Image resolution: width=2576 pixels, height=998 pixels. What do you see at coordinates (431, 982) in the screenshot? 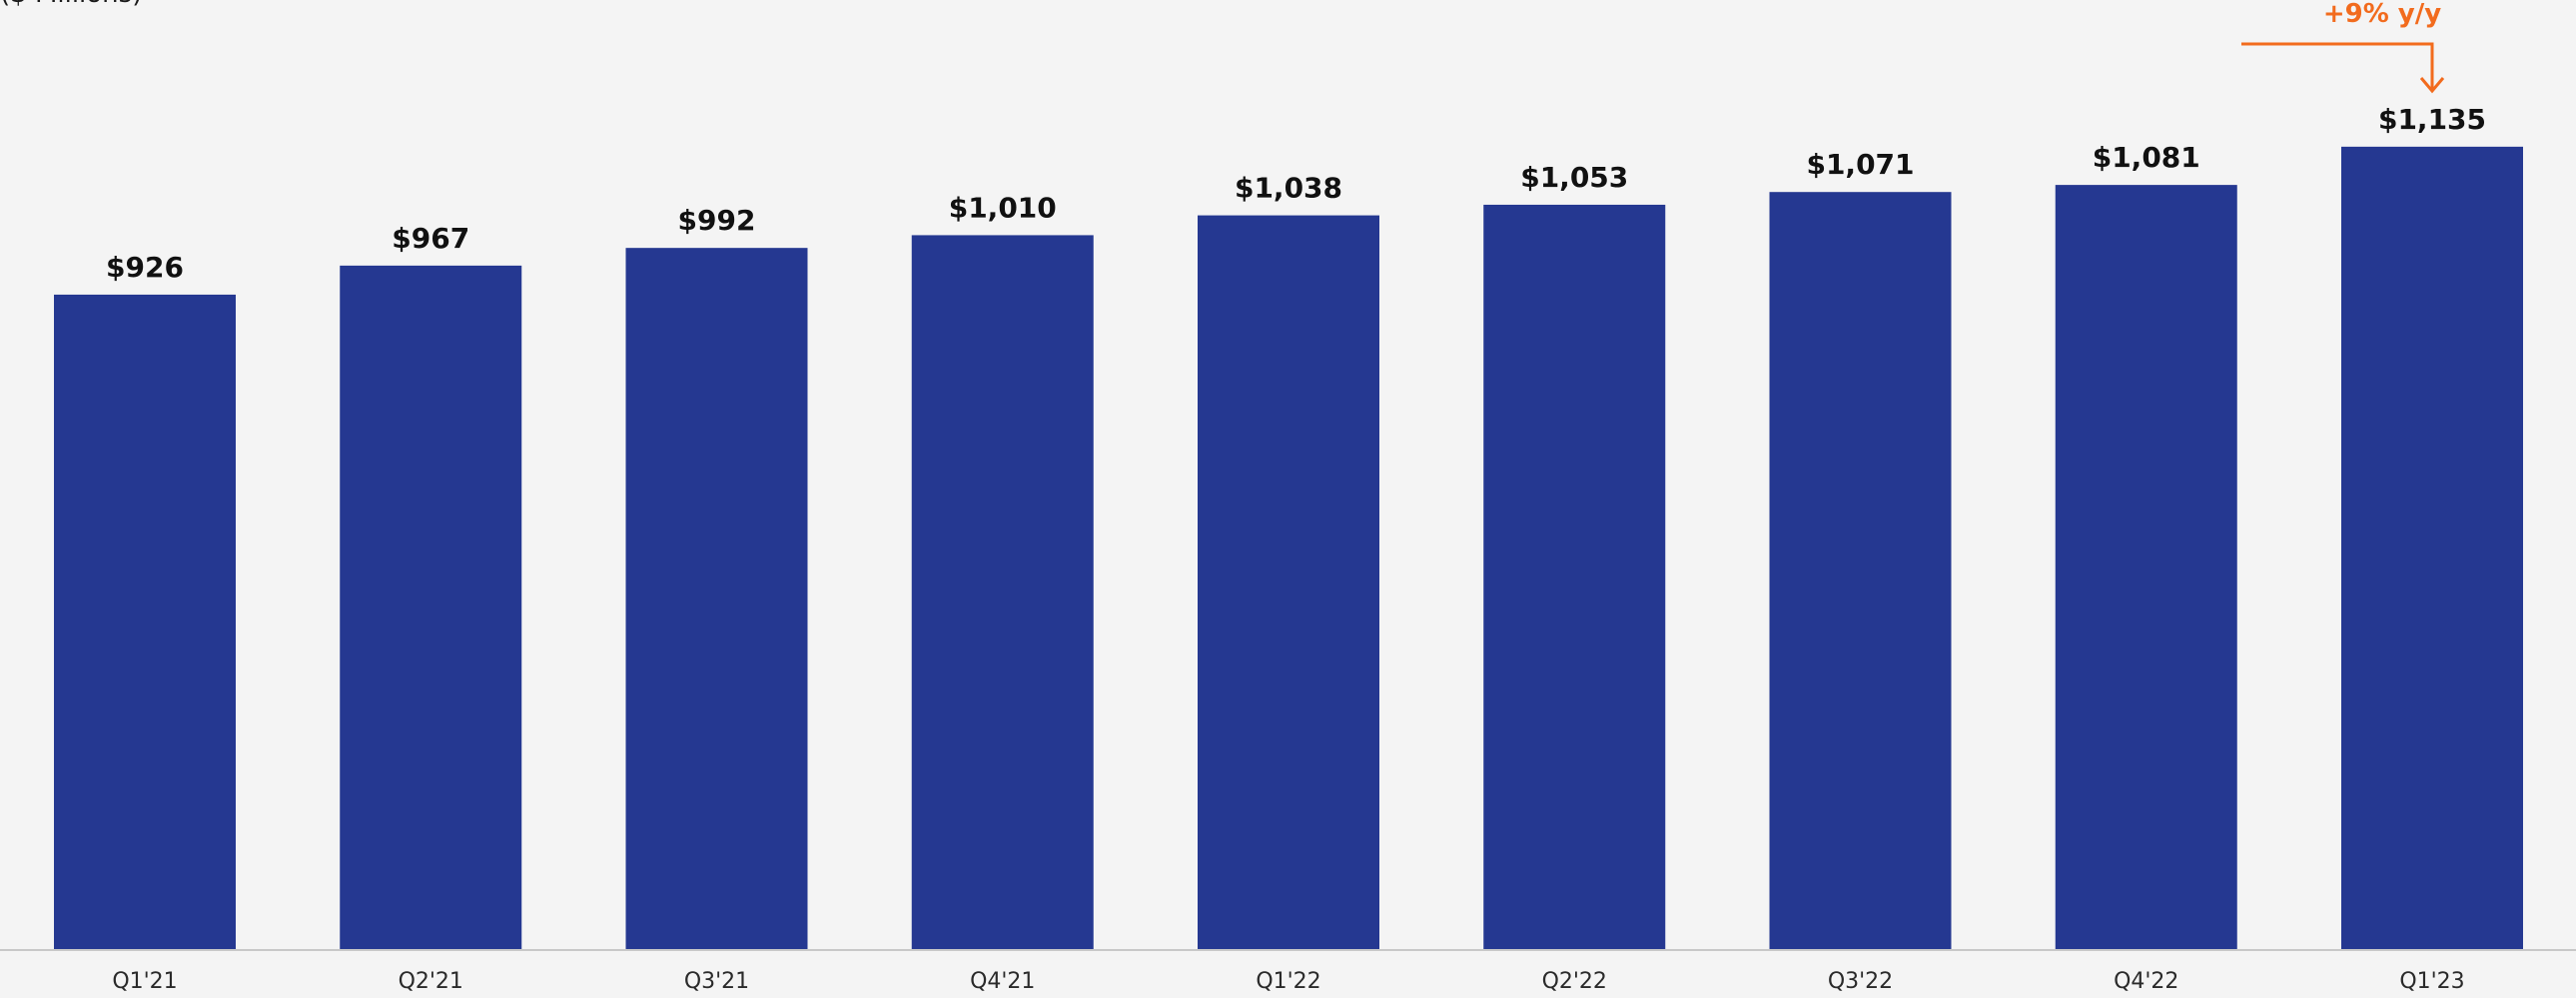
I see `x-tick-q2-21: Q2'21` at bounding box center [431, 982].